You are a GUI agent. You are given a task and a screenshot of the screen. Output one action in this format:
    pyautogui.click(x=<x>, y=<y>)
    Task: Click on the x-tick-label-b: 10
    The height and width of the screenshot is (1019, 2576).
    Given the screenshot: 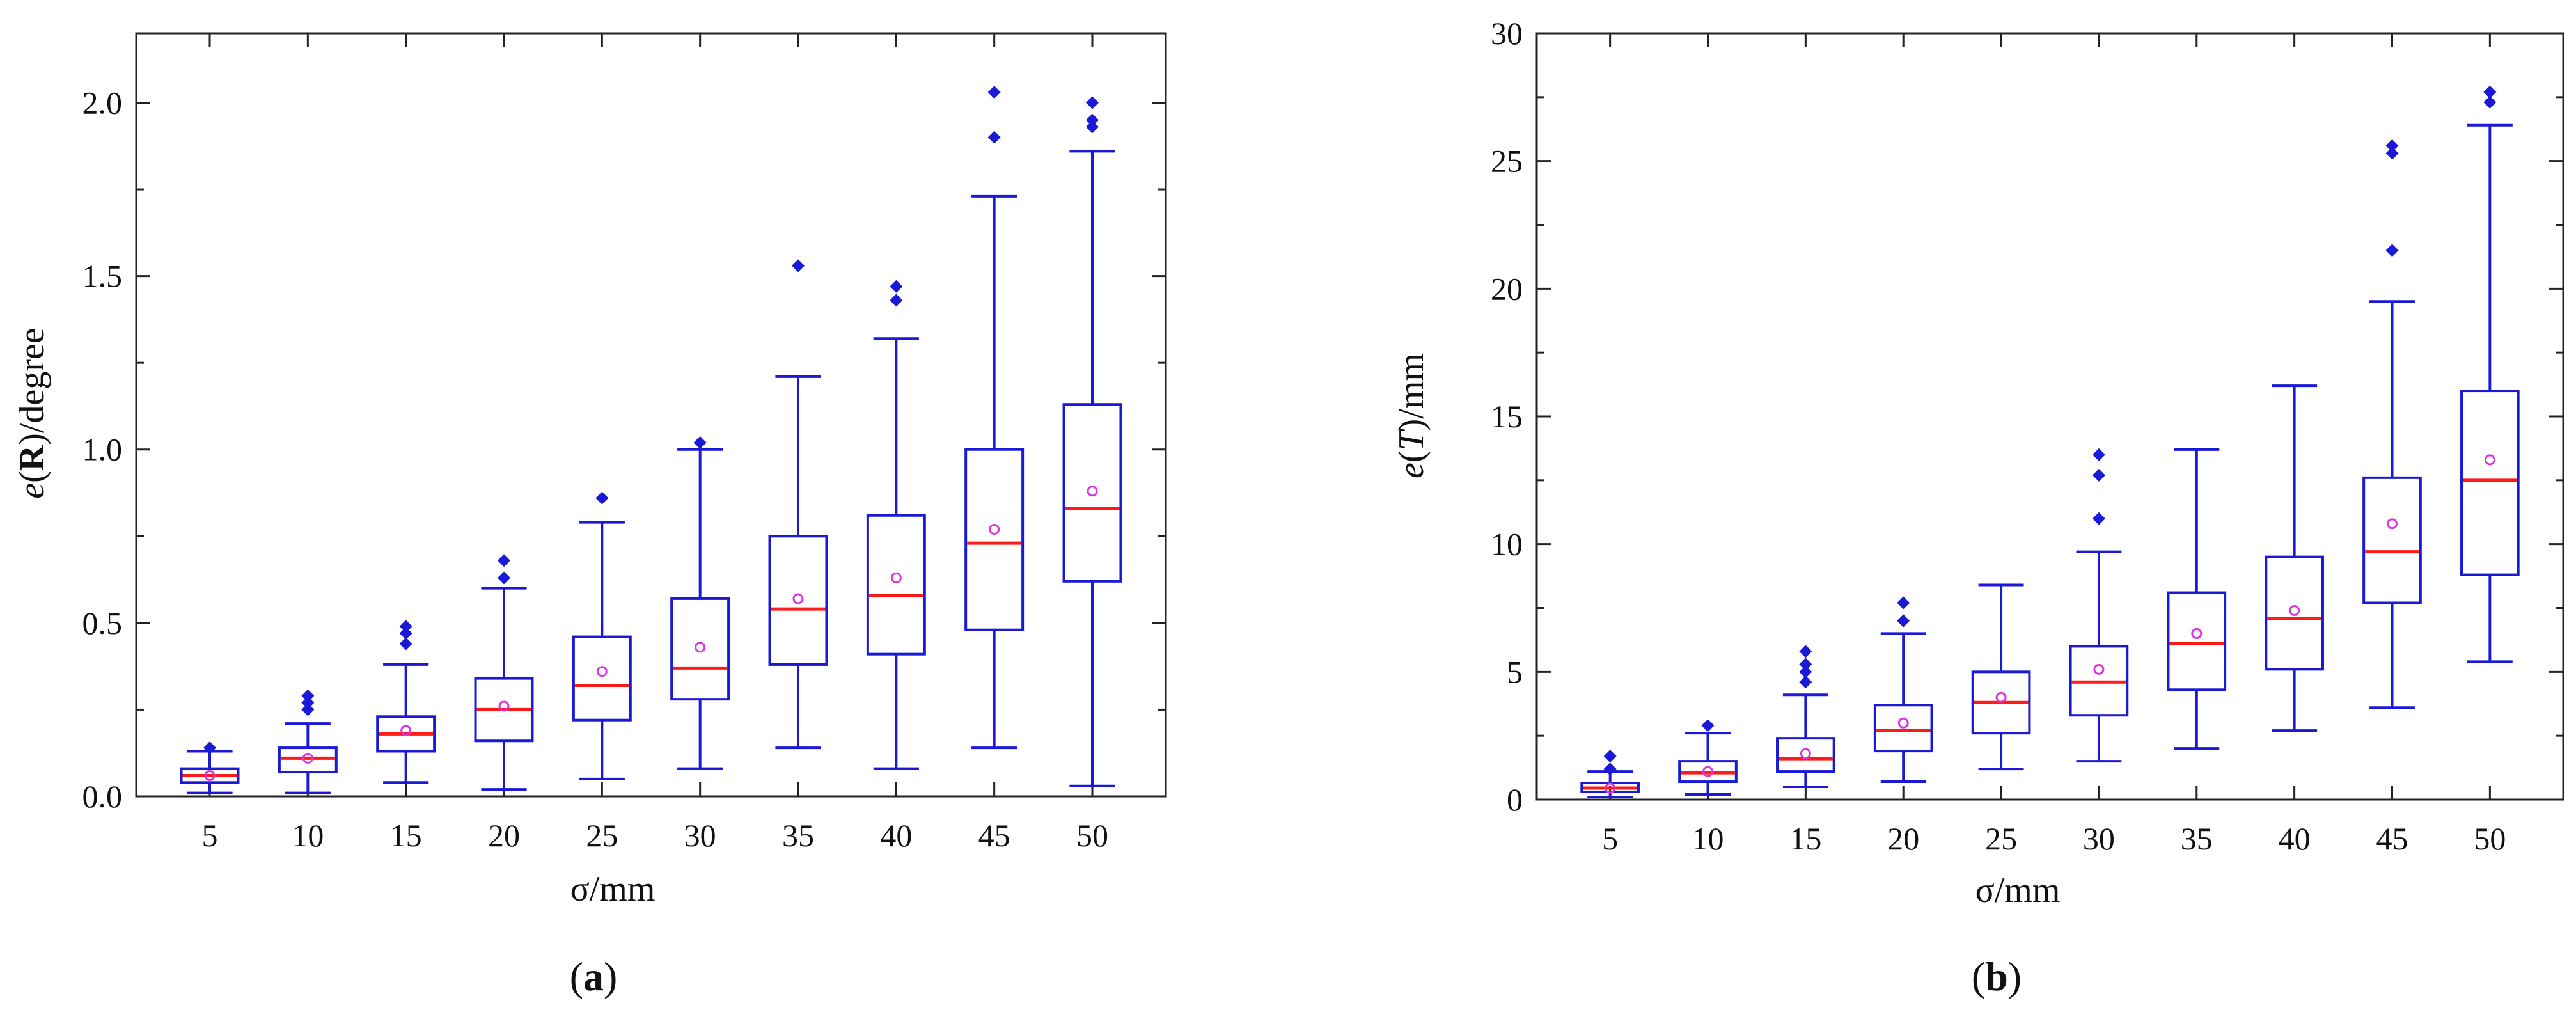 What is the action you would take?
    pyautogui.click(x=1708, y=839)
    